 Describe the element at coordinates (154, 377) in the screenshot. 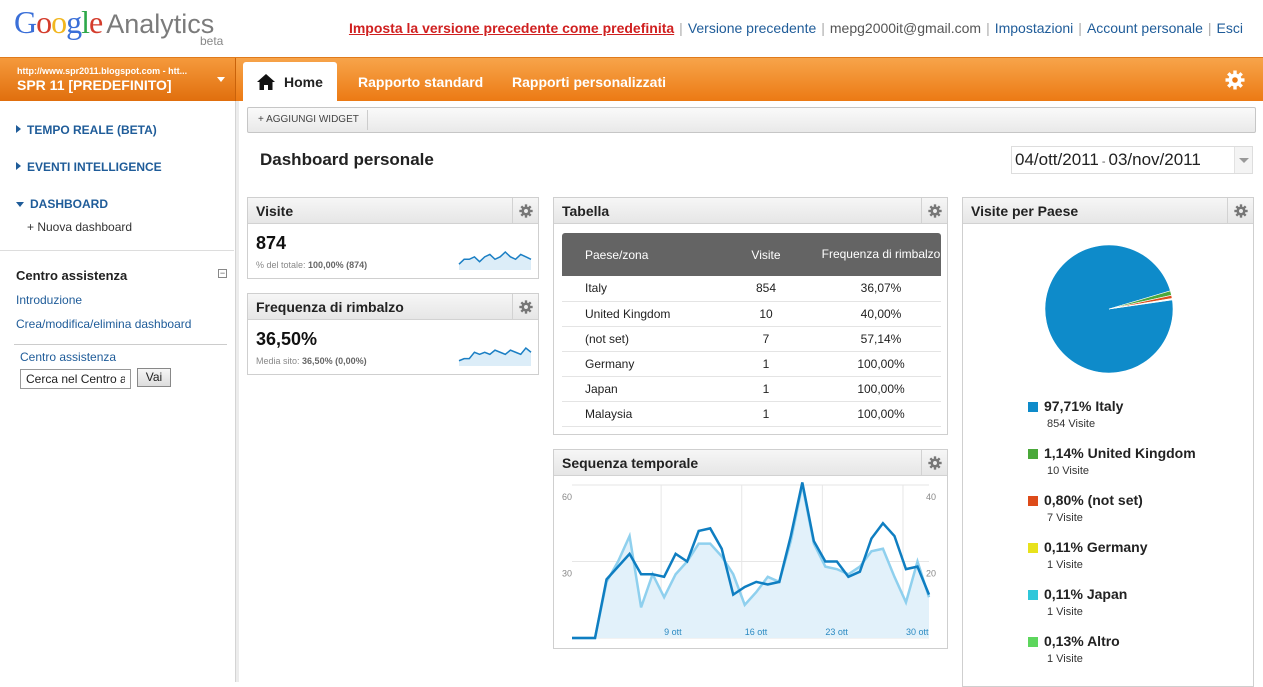

I see `help-search-button: Vai` at that location.